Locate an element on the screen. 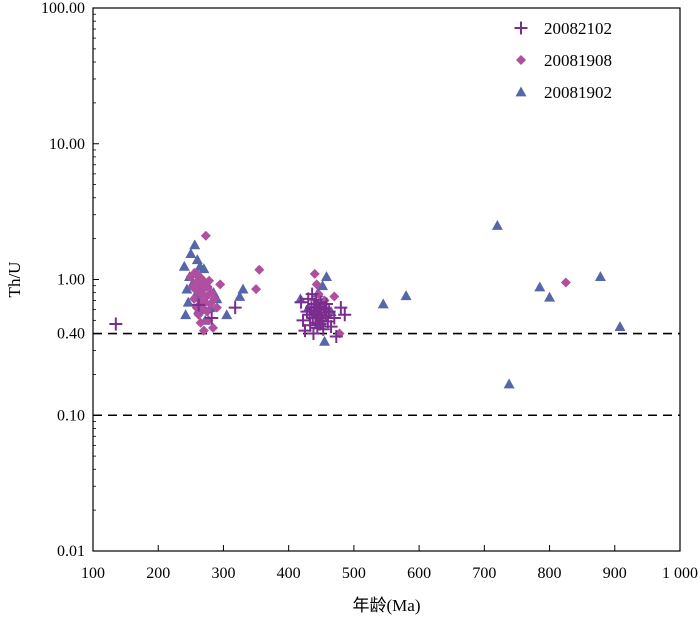  x-tick-label: 400 is located at coordinates (289, 573).